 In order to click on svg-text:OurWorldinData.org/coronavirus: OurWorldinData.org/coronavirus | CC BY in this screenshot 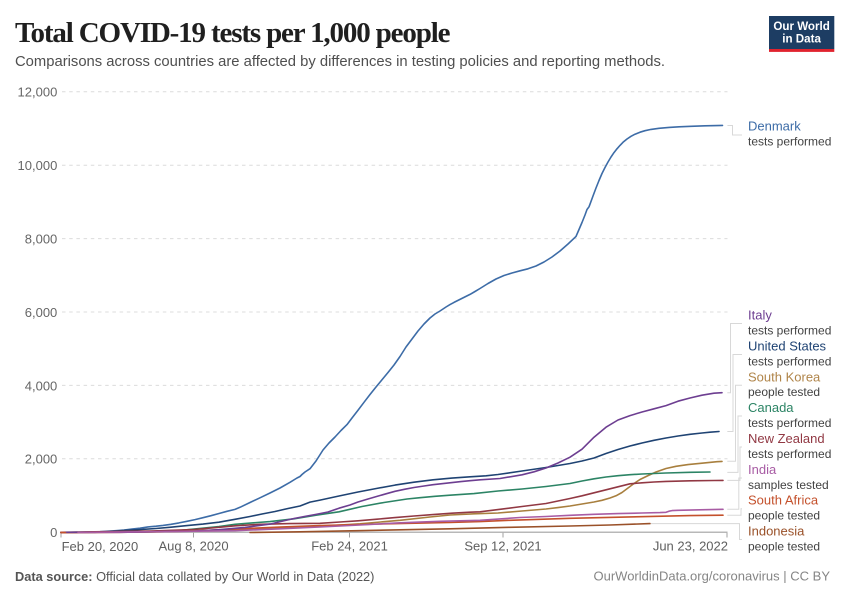, I will do `click(711, 576)`.